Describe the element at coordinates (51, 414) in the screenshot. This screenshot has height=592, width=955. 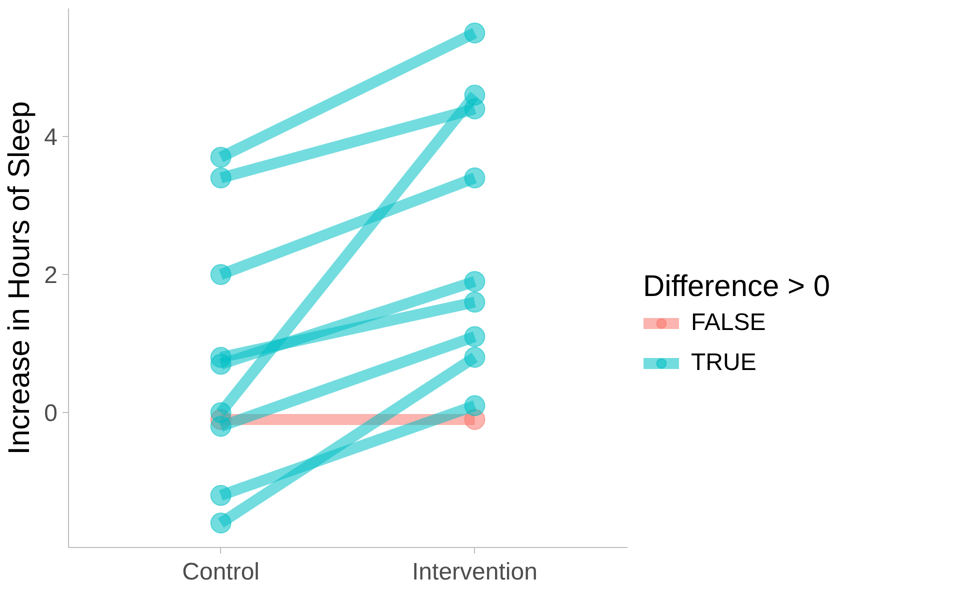
I see `y-tick-label: 0` at that location.